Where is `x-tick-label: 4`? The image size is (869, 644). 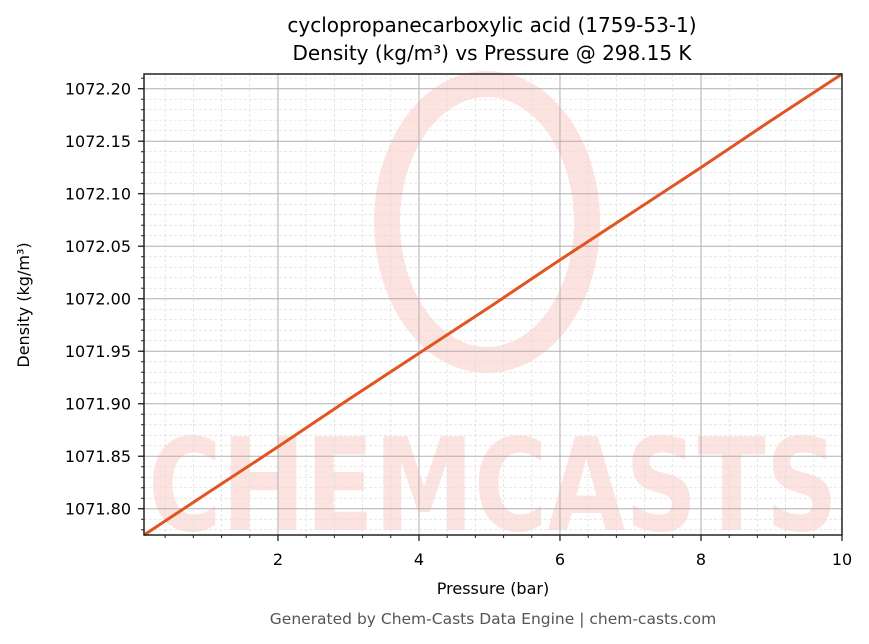 x-tick-label: 4 is located at coordinates (419, 559).